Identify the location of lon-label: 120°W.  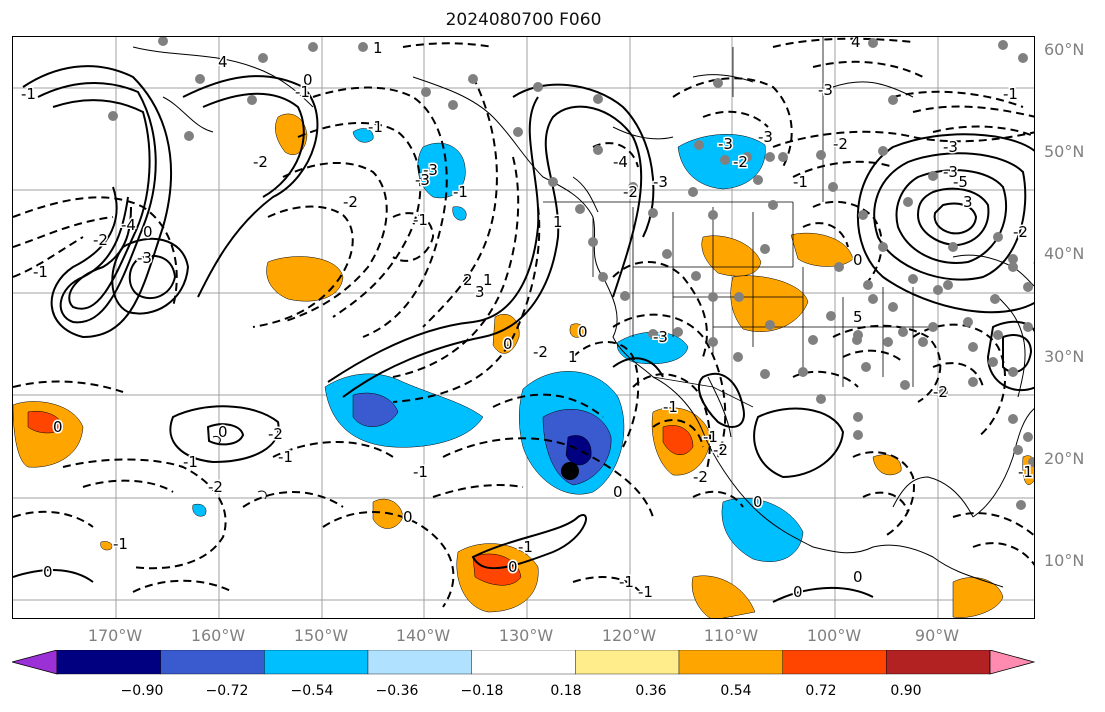
(629, 635).